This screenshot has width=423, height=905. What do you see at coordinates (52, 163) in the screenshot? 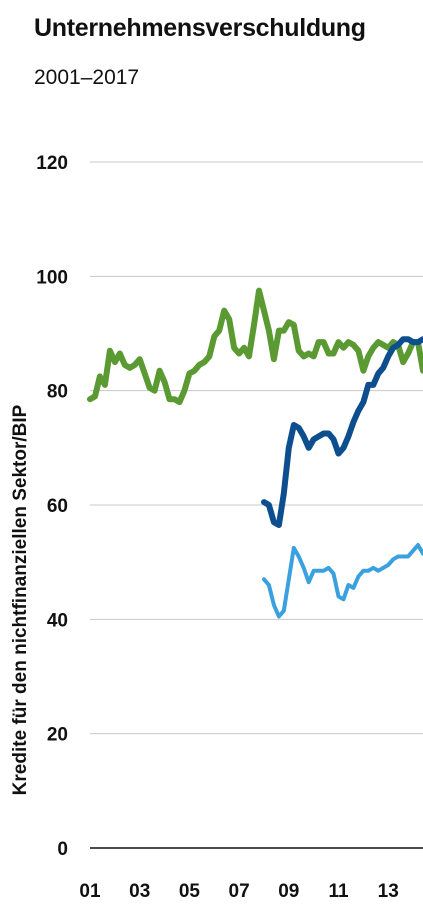
I see `y-tick-label: 120` at bounding box center [52, 163].